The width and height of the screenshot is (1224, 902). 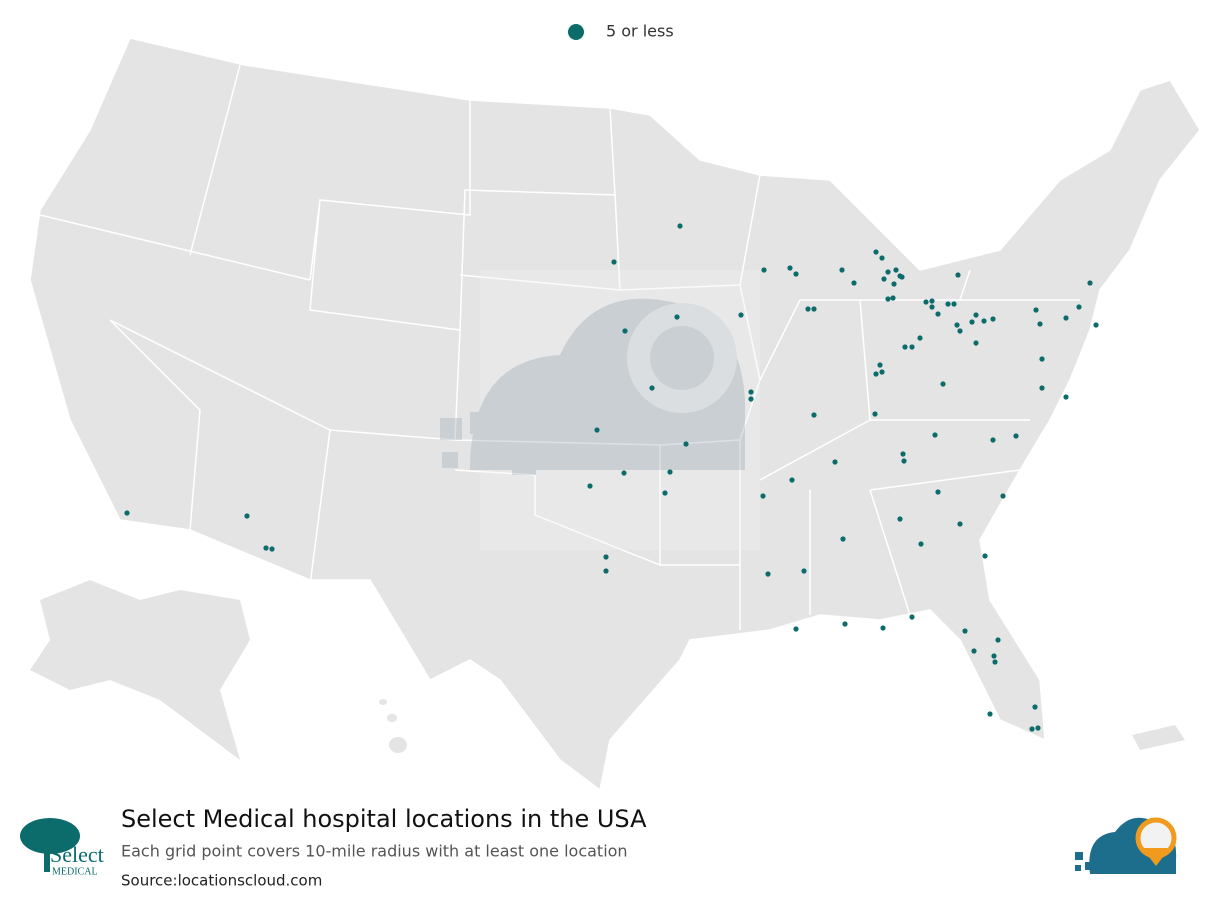 I want to click on select-logo: Select MEDICAL, so click(x=62, y=847).